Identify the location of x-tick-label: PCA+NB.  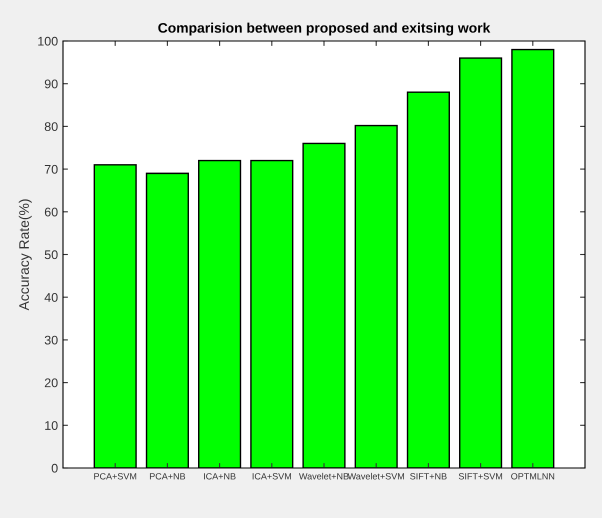
(168, 476).